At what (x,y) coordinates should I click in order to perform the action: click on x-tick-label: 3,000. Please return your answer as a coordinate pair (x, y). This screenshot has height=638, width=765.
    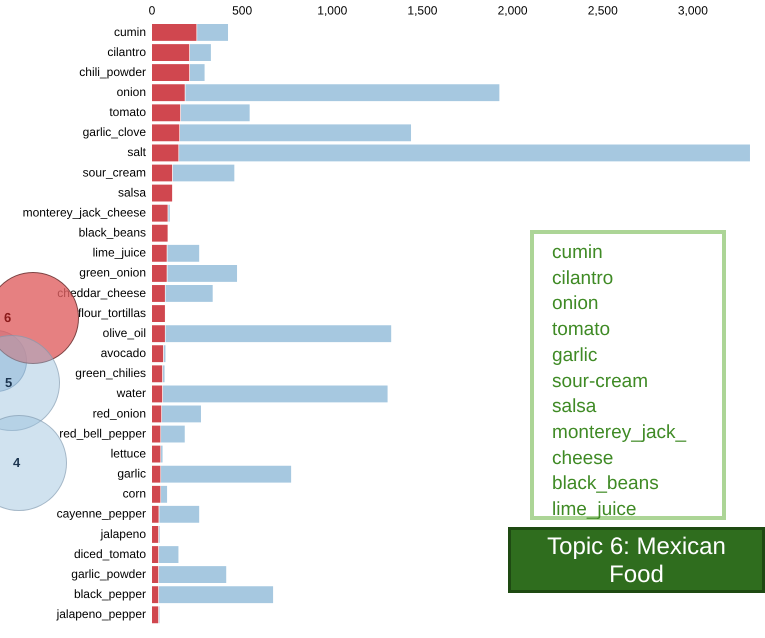
    Looking at the image, I should click on (693, 11).